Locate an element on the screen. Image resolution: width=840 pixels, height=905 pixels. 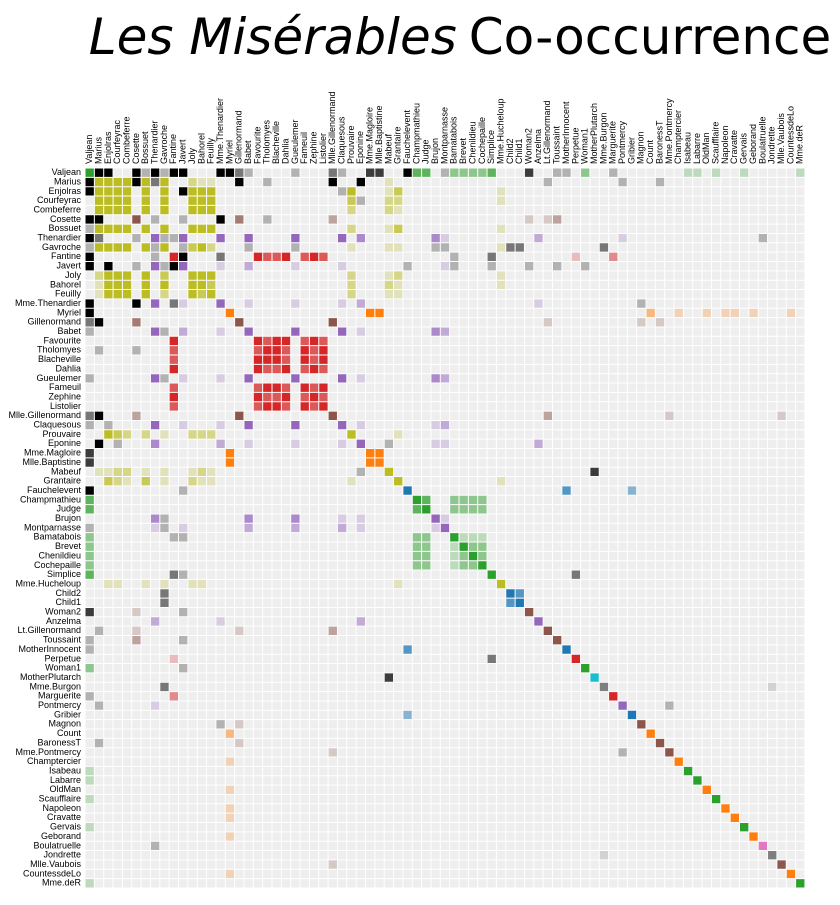
row-label: Bossuet is located at coordinates (64, 228).